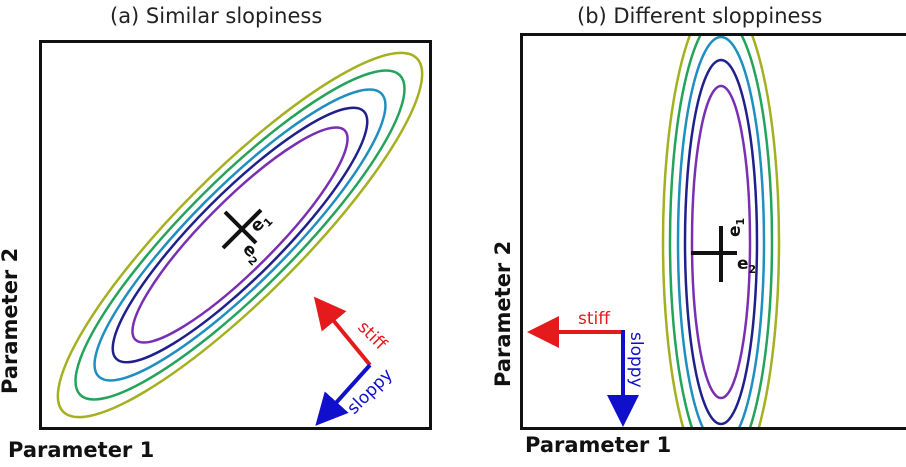 This screenshot has height=467, width=906. What do you see at coordinates (342, 331) in the screenshot?
I see `panel-a-stiff-arrow` at bounding box center [342, 331].